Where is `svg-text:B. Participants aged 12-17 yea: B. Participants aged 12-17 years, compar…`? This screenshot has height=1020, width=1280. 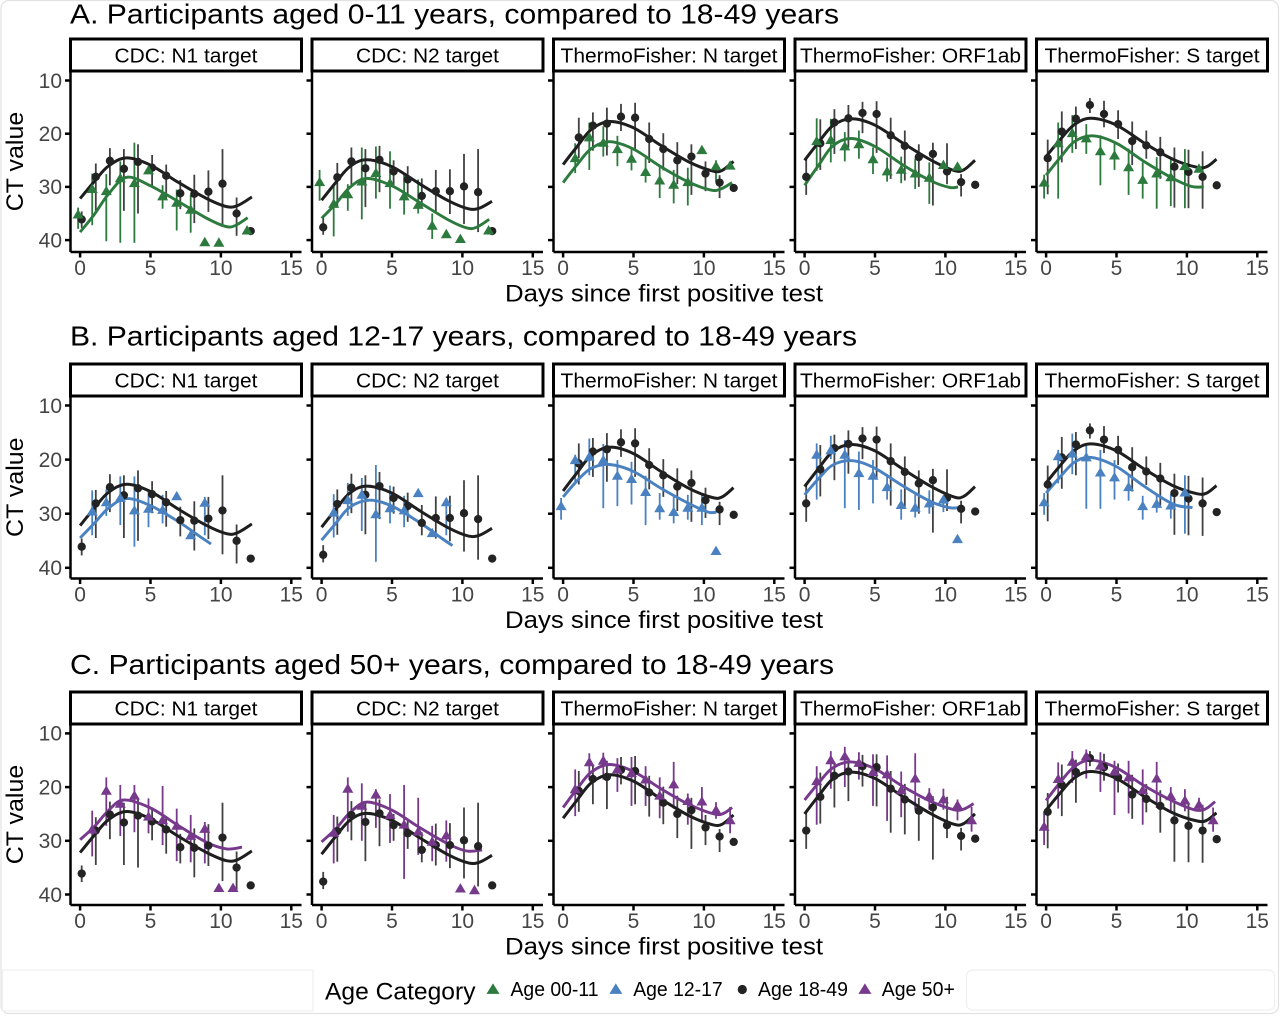
svg-text:B. Participants aged 12-17 yea: B. Participants aged 12-17 years, compar… is located at coordinates (463, 336).